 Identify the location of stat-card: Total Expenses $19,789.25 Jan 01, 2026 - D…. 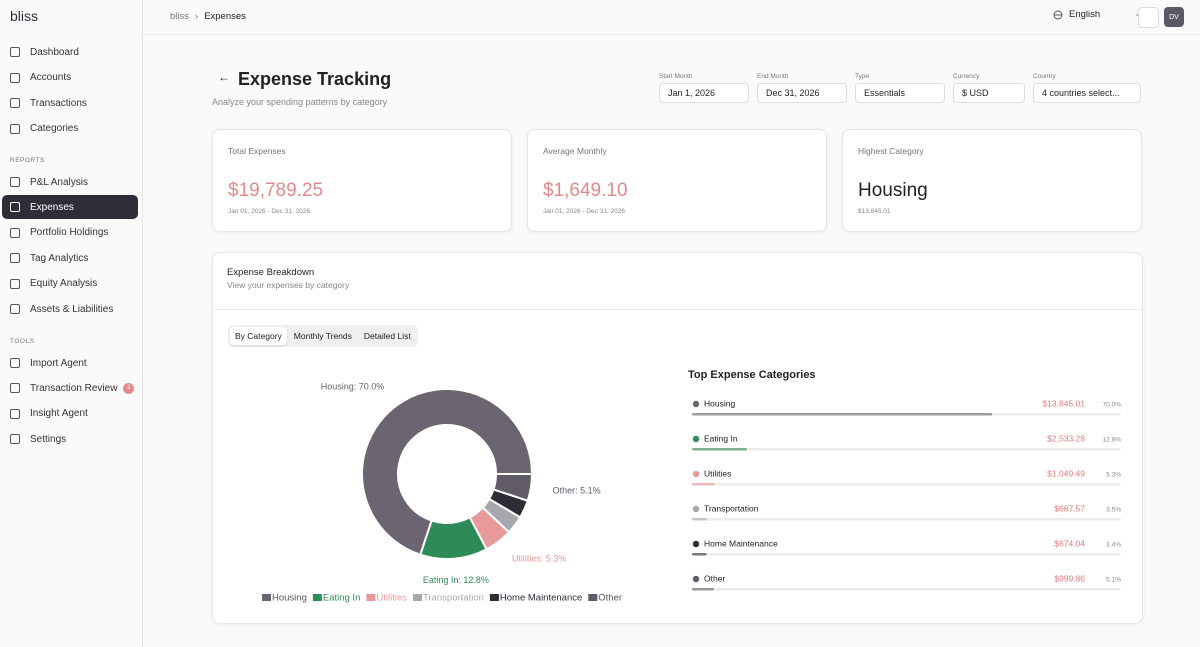
(362, 180).